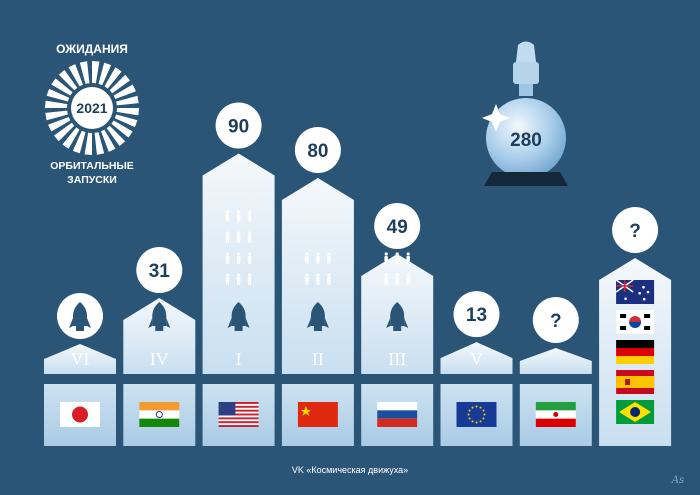 The width and height of the screenshot is (700, 495). I want to click on header-year: 2021, so click(91, 108).